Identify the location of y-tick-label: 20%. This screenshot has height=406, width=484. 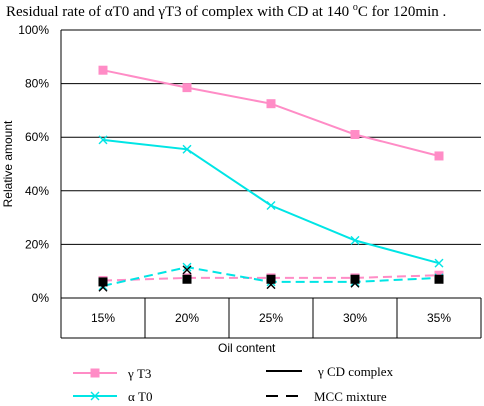
(37, 244).